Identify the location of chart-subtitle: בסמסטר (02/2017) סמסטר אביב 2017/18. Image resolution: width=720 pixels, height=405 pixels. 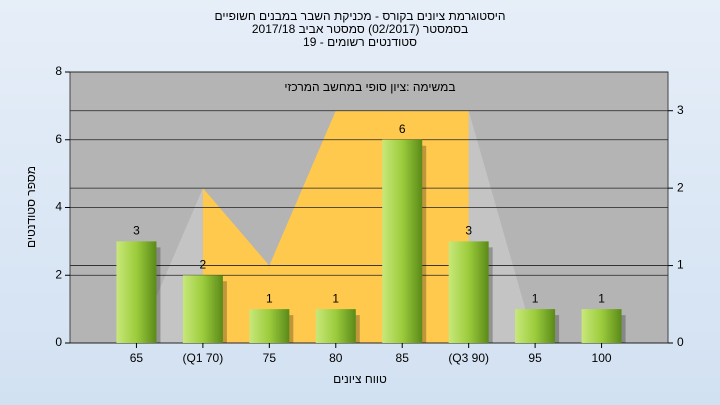
(360, 29).